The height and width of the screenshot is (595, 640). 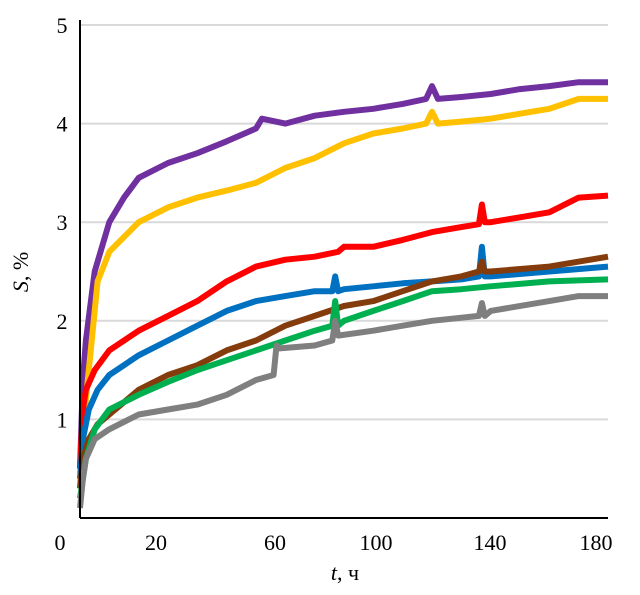 I want to click on y-tick-label: 2, so click(x=62, y=321).